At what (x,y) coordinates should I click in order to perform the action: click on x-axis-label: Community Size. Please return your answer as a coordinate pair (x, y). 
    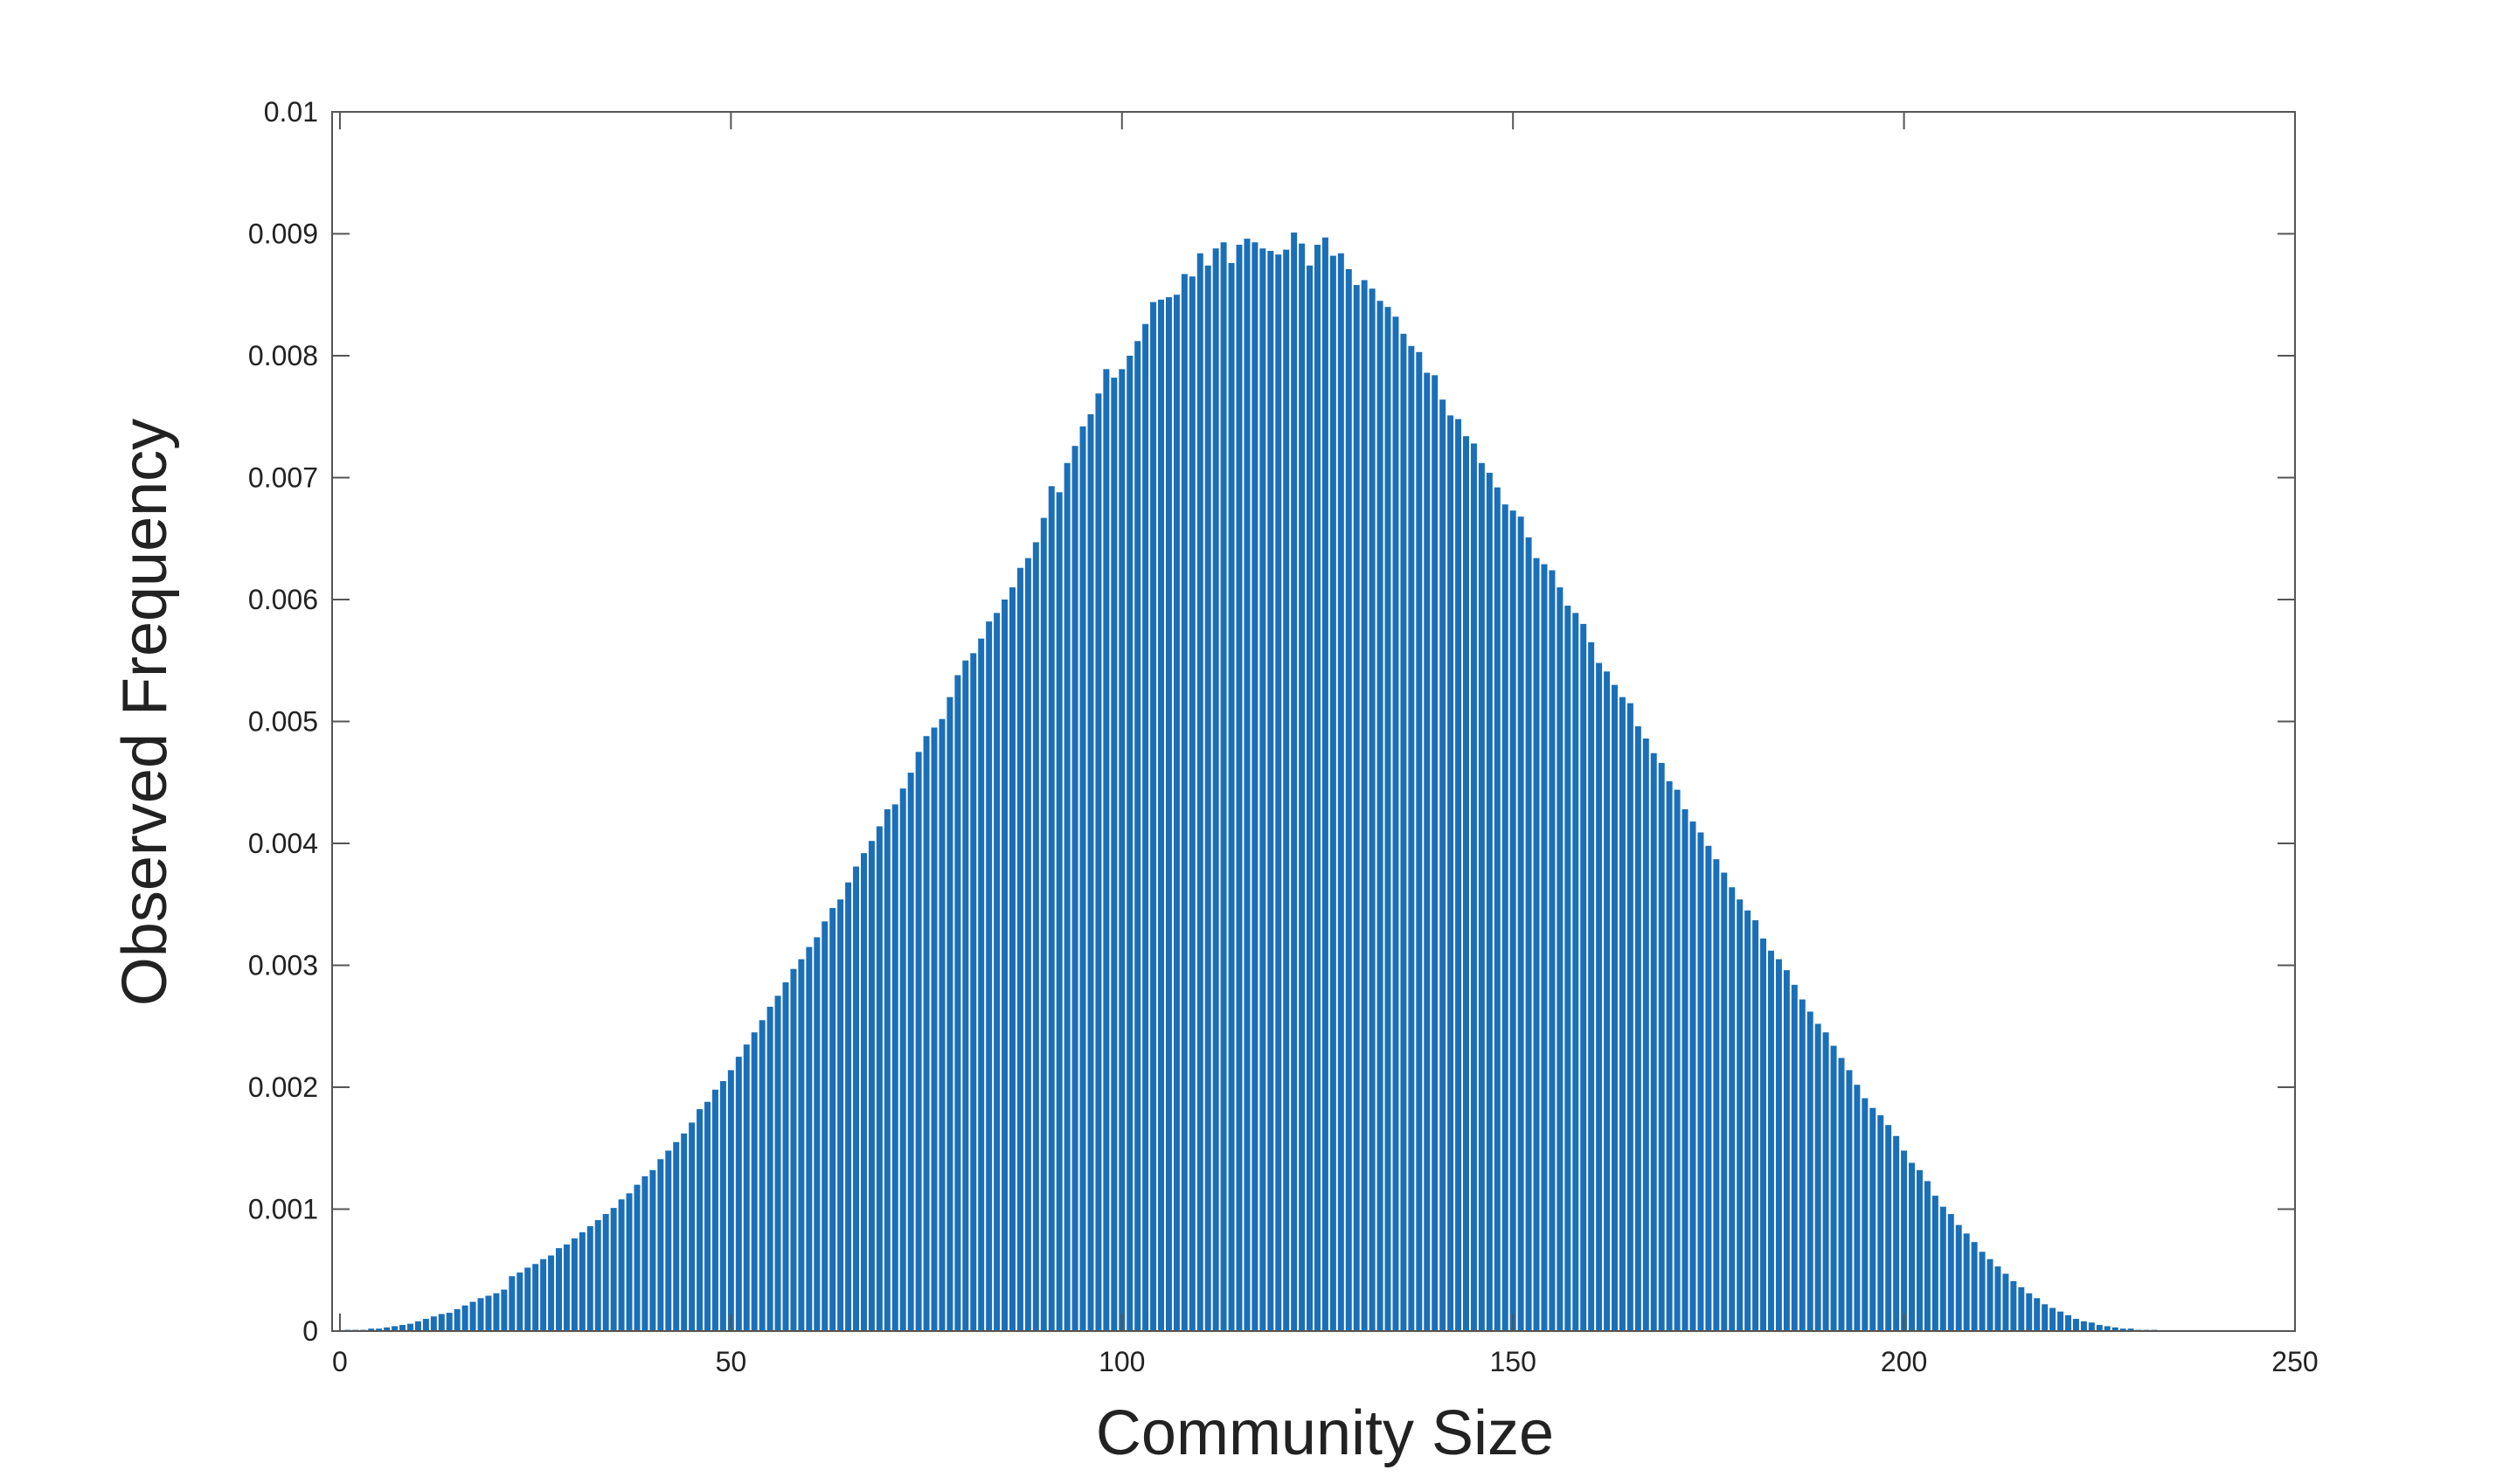
    Looking at the image, I should click on (1325, 1433).